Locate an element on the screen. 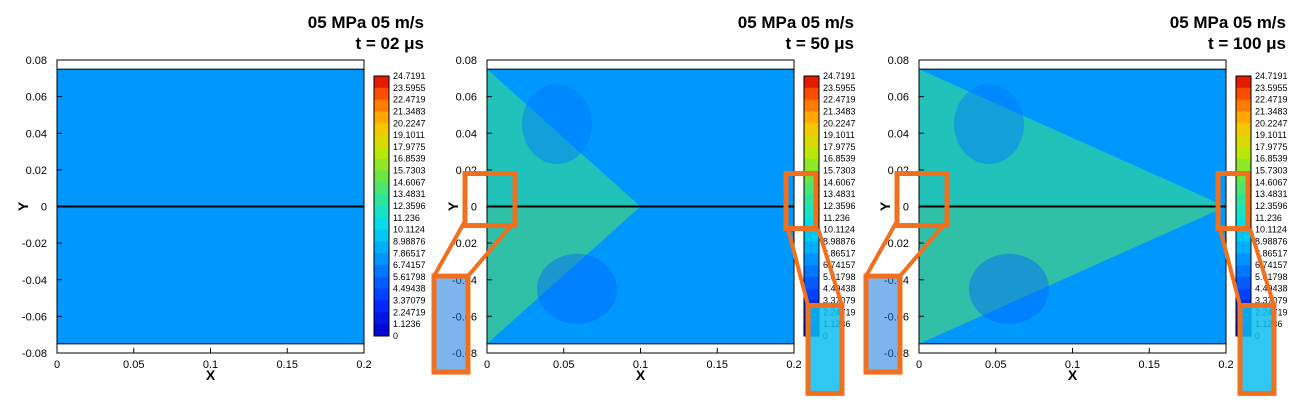 Image resolution: width=1314 pixels, height=409 pixels. zoom-source-box is located at coordinates (490, 200).